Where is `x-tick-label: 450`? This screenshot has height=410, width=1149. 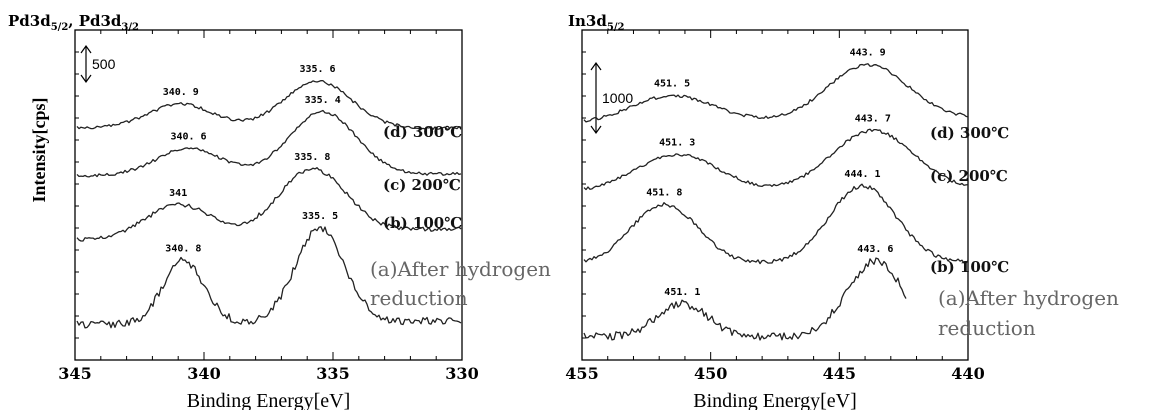
x-tick-label: 450 is located at coordinates (710, 373).